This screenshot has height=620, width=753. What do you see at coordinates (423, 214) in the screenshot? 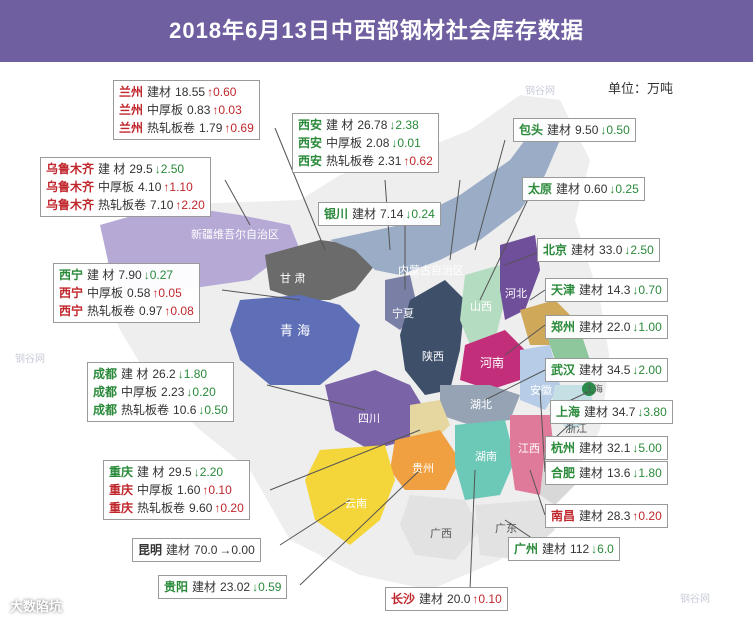
I see `stock-change: 0.24` at bounding box center [423, 214].